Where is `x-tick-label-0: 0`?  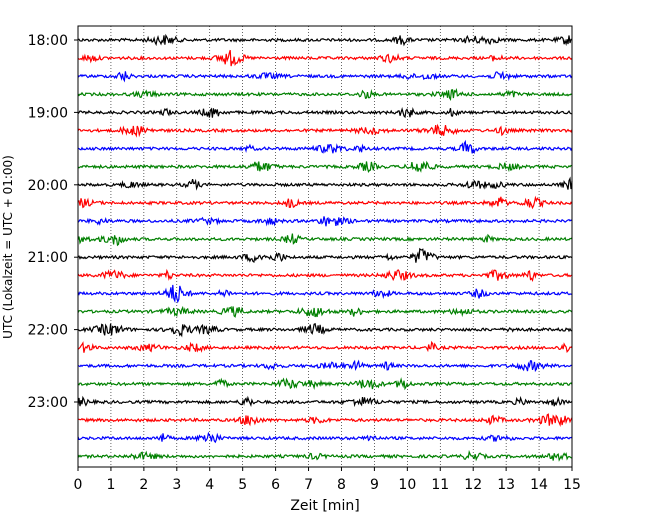
x-tick-label-0: 0 is located at coordinates (78, 485).